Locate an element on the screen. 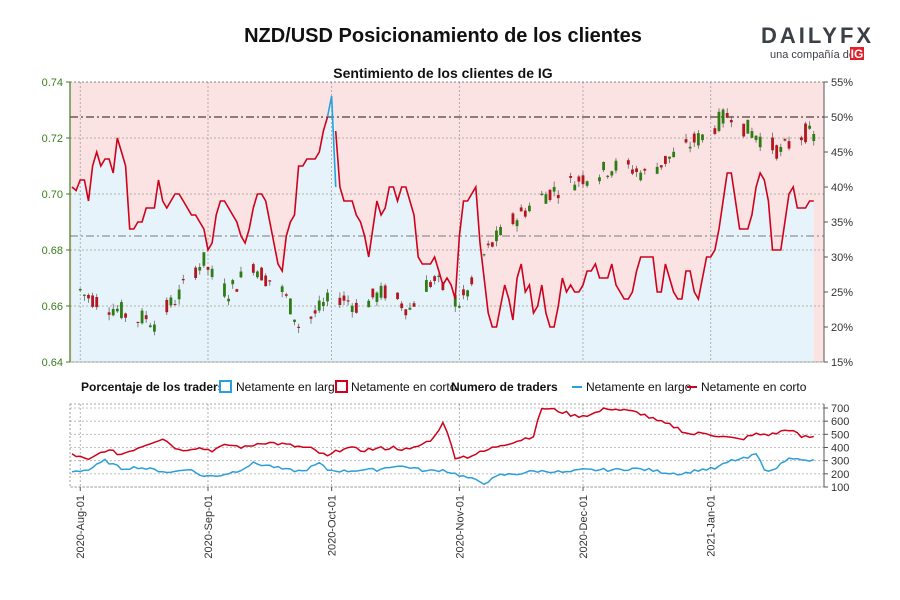  count-tick-label: 200 is located at coordinates (840, 475).